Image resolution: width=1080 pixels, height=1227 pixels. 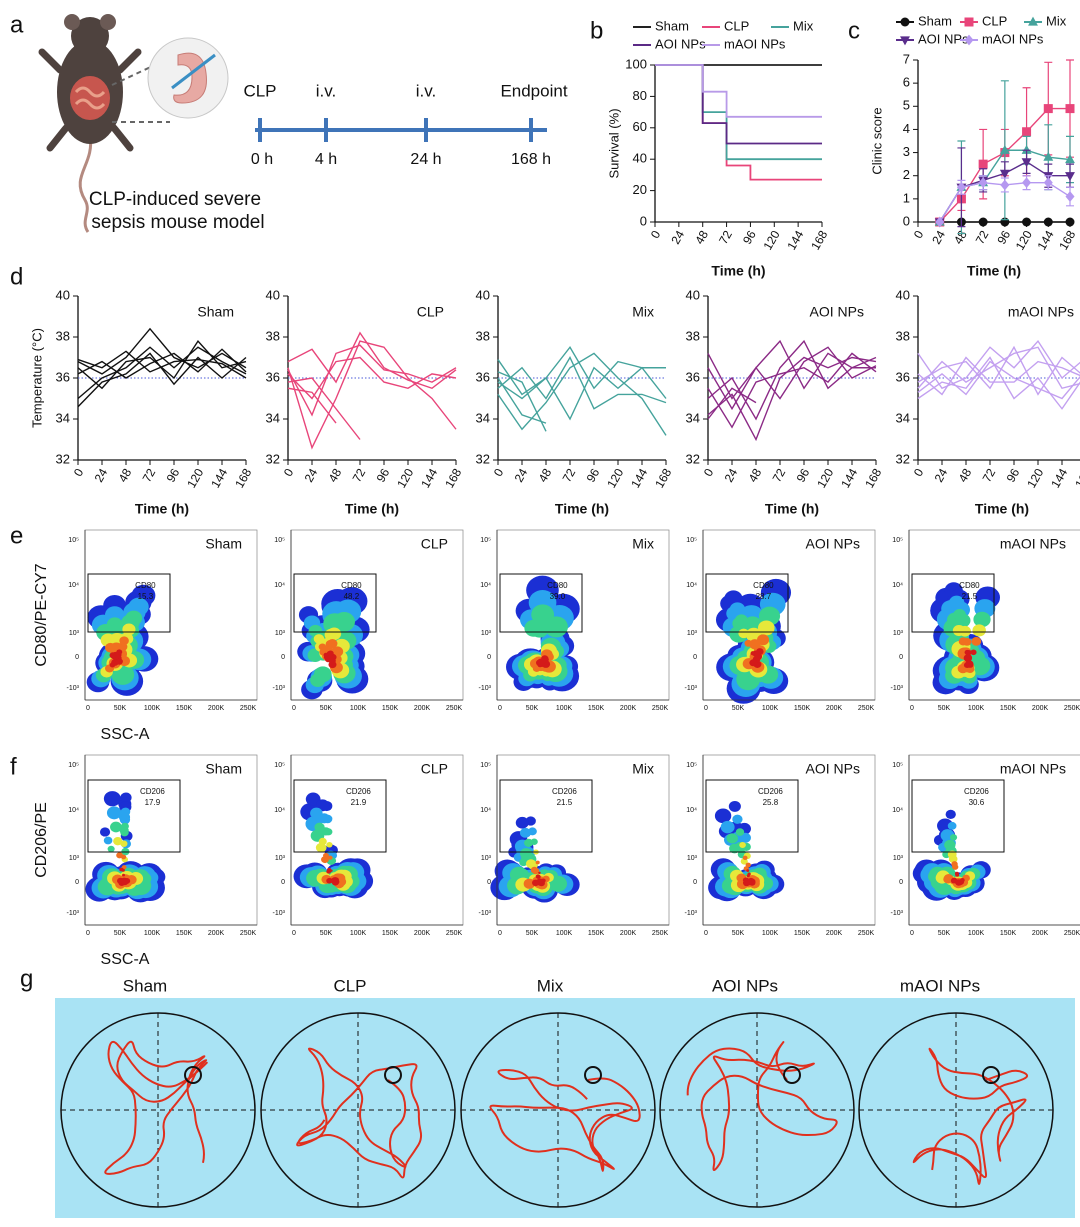 I want to click on legend-label: CLP, so click(x=994, y=20).